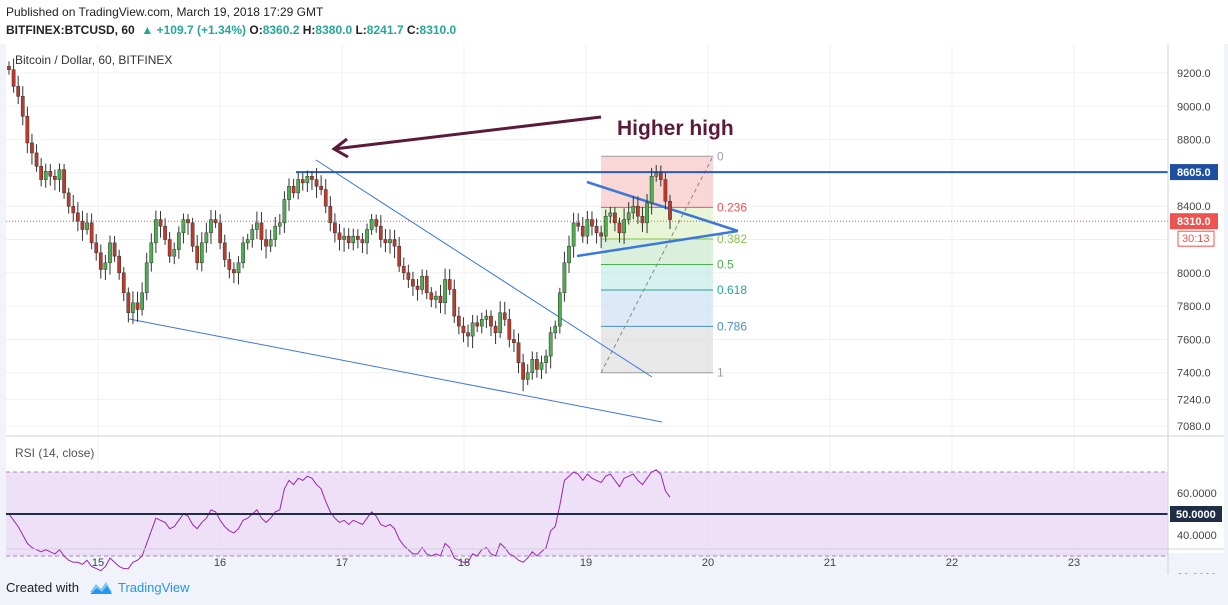 Image resolution: width=1228 pixels, height=605 pixels. What do you see at coordinates (385, 30) in the screenshot?
I see `low-value: 8241.7` at bounding box center [385, 30].